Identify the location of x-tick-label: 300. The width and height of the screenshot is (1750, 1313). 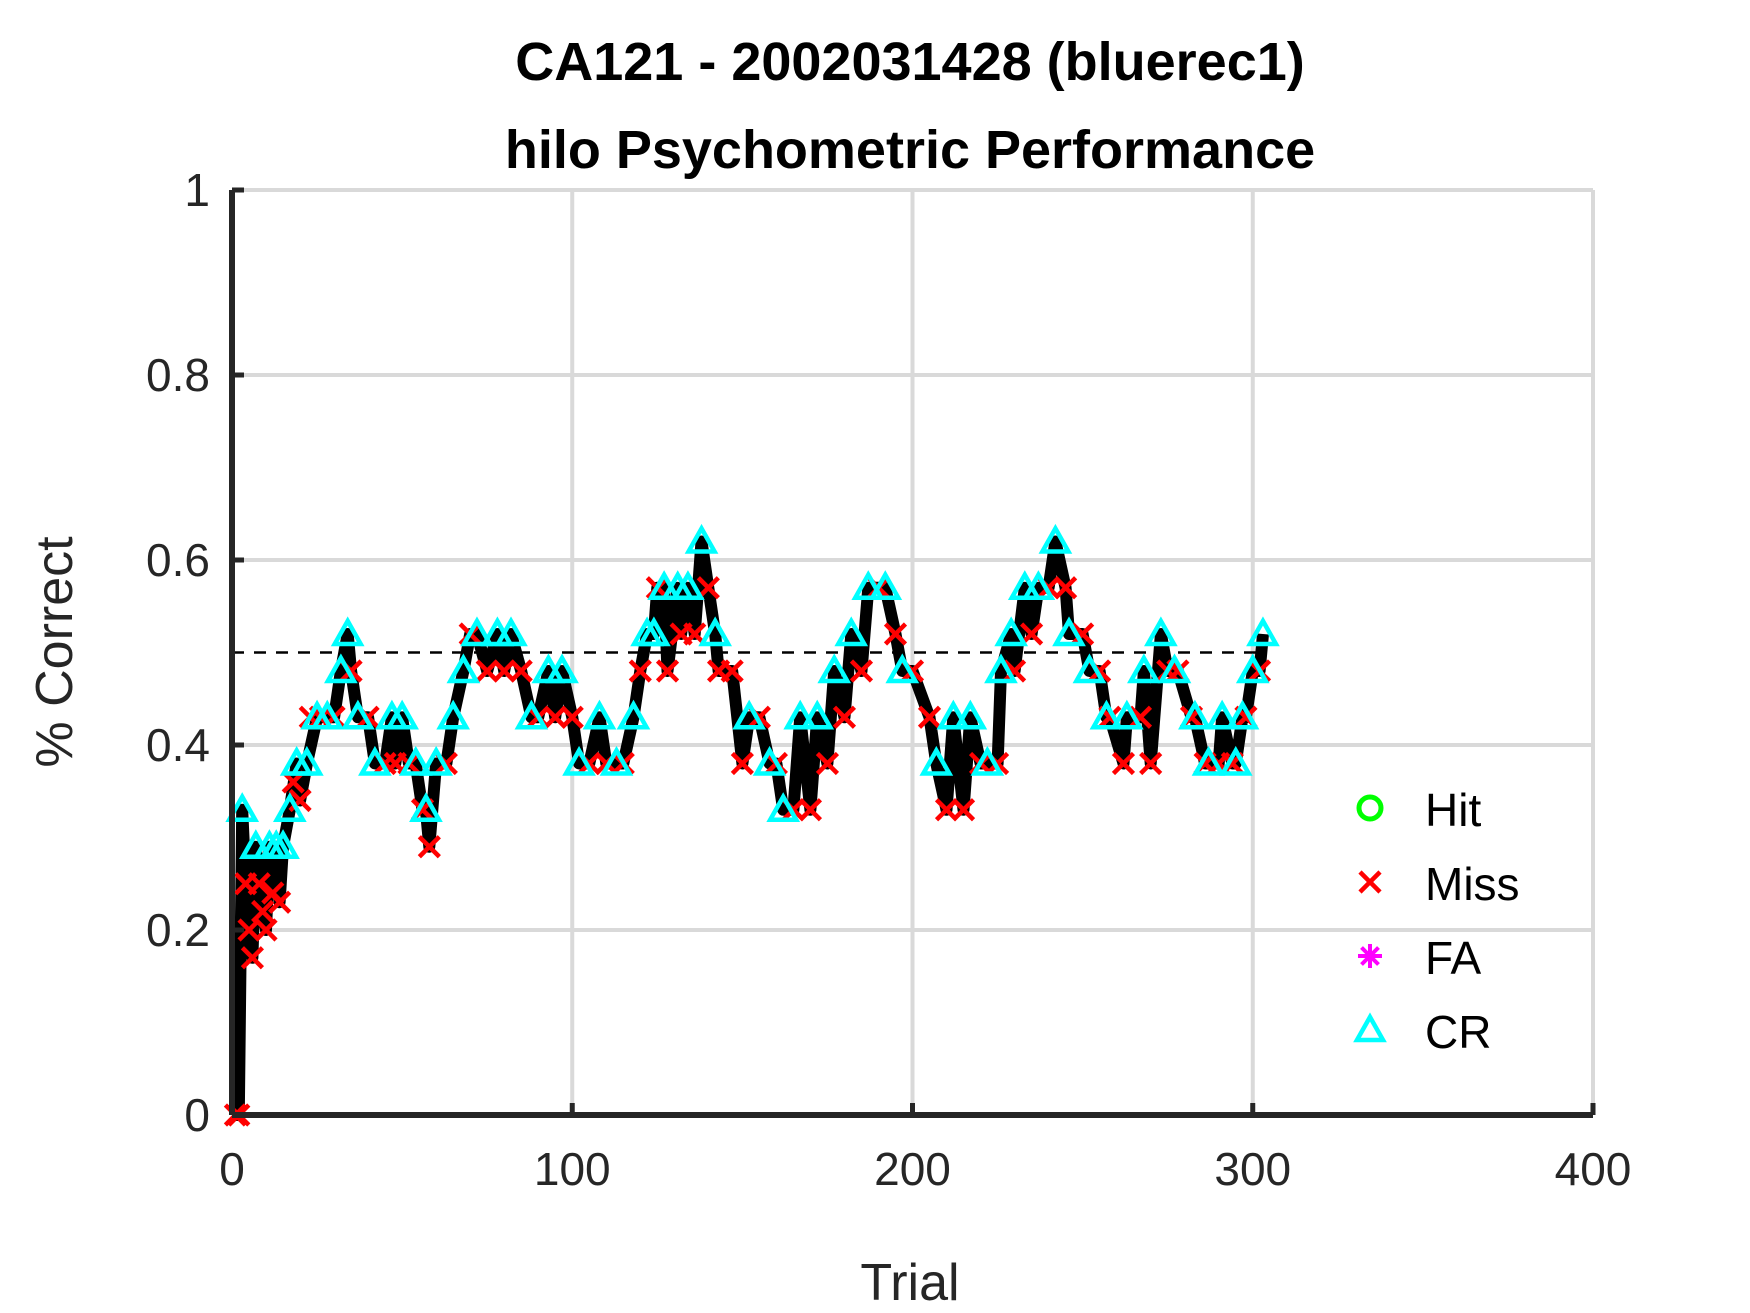
(1252, 1169).